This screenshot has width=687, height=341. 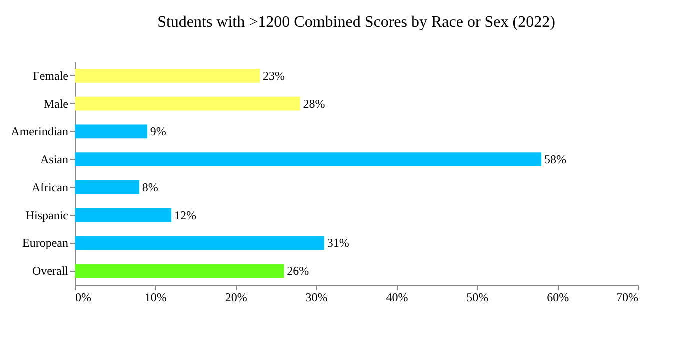 What do you see at coordinates (150, 187) in the screenshot?
I see `data-label: 8%` at bounding box center [150, 187].